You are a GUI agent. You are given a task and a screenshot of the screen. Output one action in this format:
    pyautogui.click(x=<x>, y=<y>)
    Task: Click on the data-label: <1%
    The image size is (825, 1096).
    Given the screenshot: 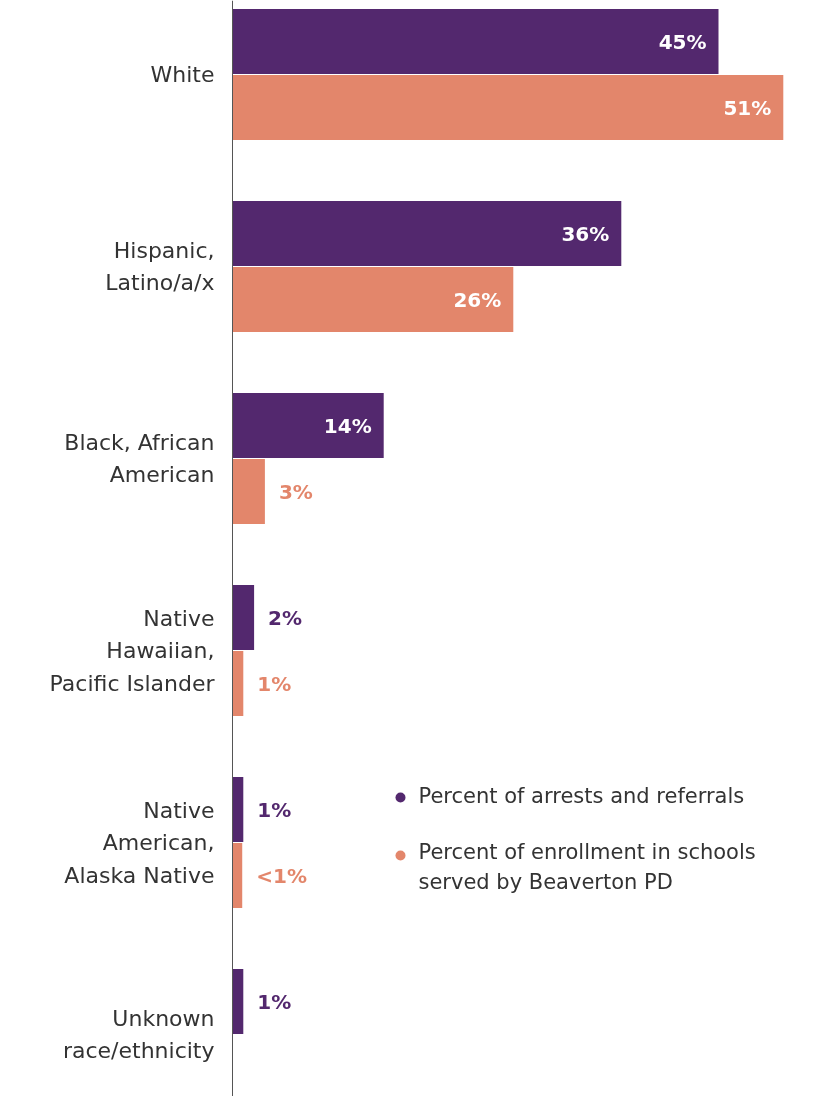 What is the action you would take?
    pyautogui.click(x=281, y=875)
    